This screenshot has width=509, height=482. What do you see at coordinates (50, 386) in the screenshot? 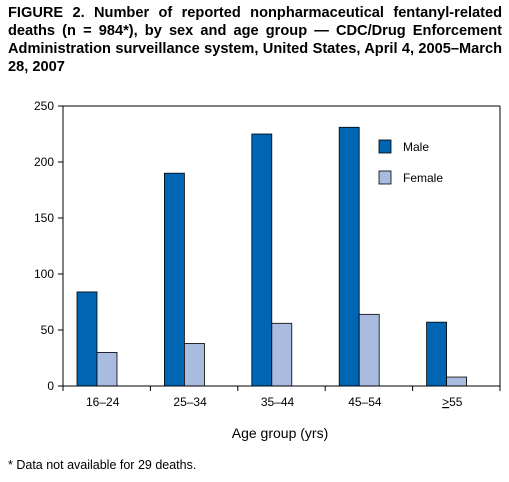
I see `y-tick-label-0: 0` at bounding box center [50, 386].